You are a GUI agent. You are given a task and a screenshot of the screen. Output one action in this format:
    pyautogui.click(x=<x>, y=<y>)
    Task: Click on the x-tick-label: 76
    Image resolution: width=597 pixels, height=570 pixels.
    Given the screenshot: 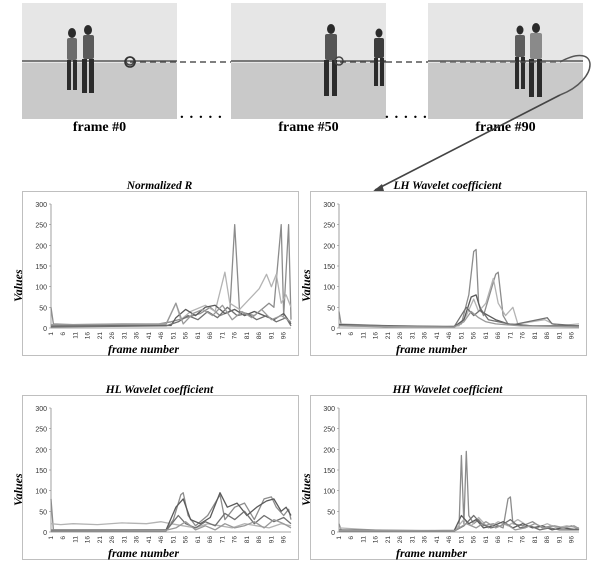 What is the action you would take?
    pyautogui.click(x=523, y=336)
    